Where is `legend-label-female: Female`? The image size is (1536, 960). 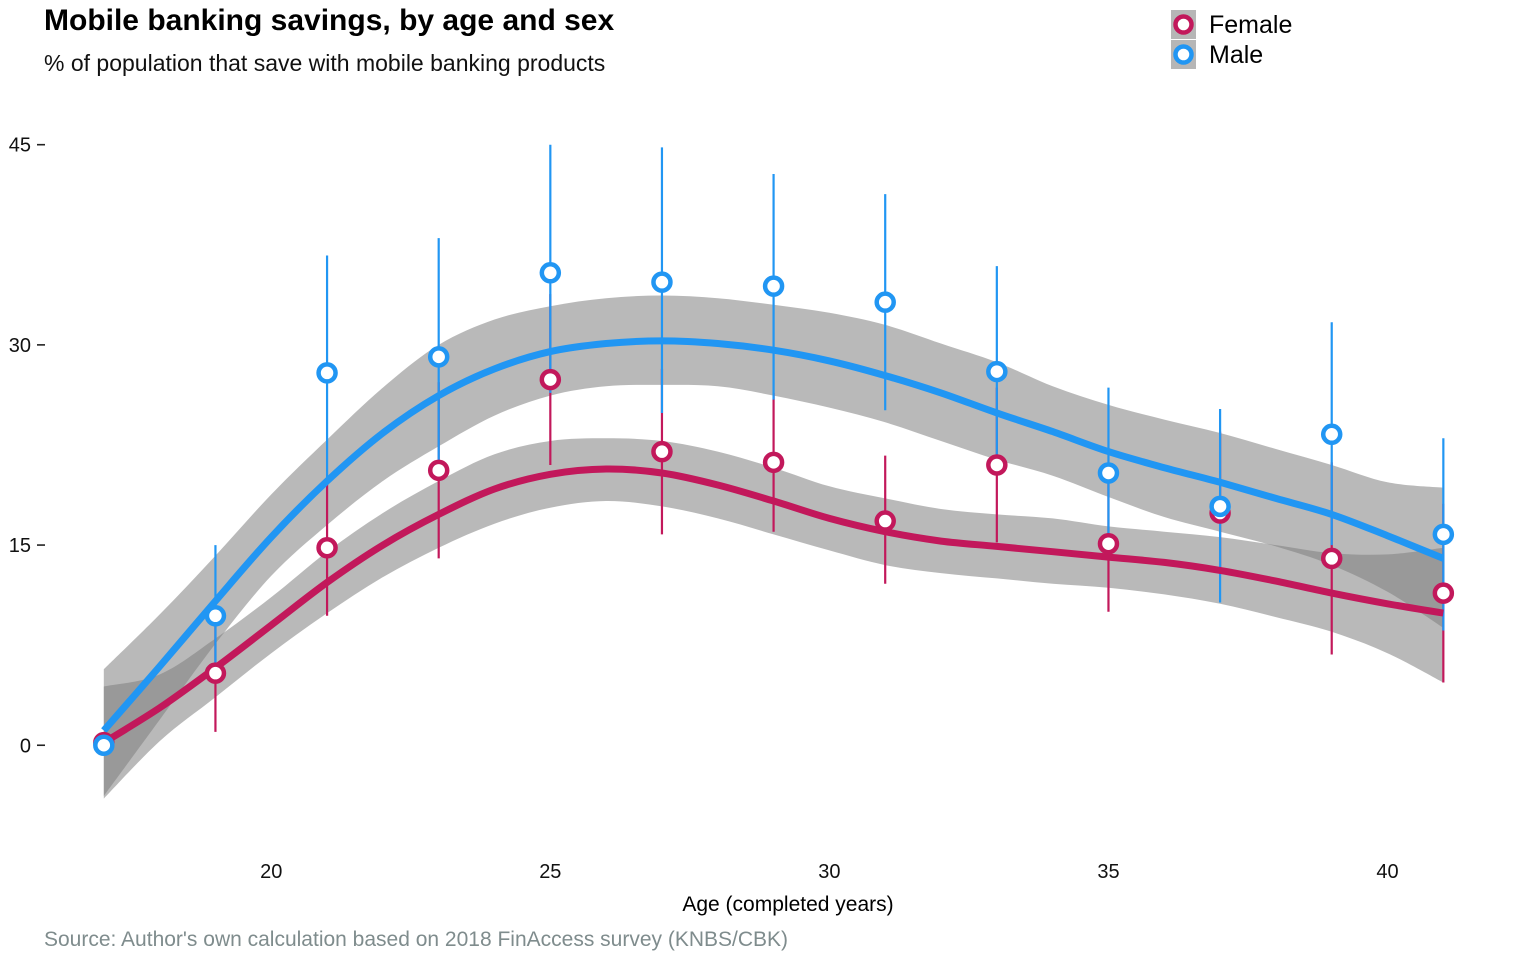
legend-label-female: Female is located at coordinates (1250, 25).